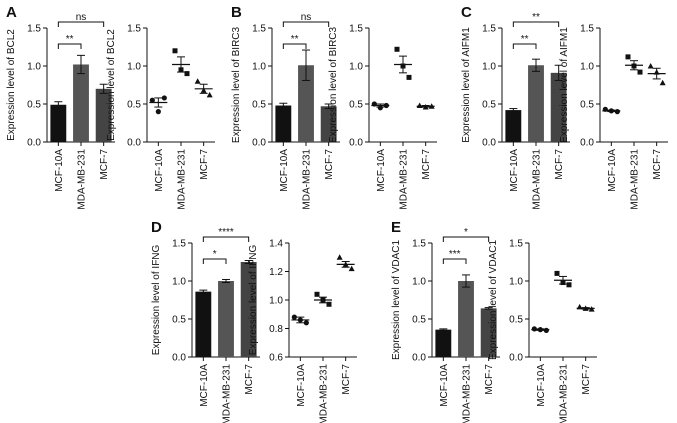 This screenshot has width=677, height=423. Describe the element at coordinates (466, 85) in the screenshot. I see `y-axis-label: Expression level of AIFM1` at that location.